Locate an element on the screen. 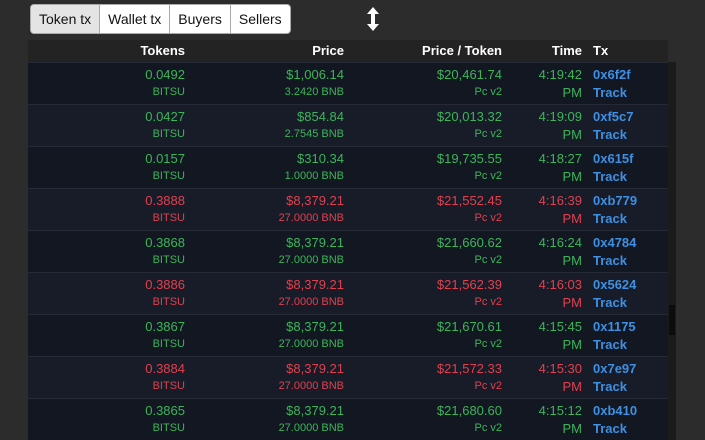  column-header: Price / Token is located at coordinates (462, 50).